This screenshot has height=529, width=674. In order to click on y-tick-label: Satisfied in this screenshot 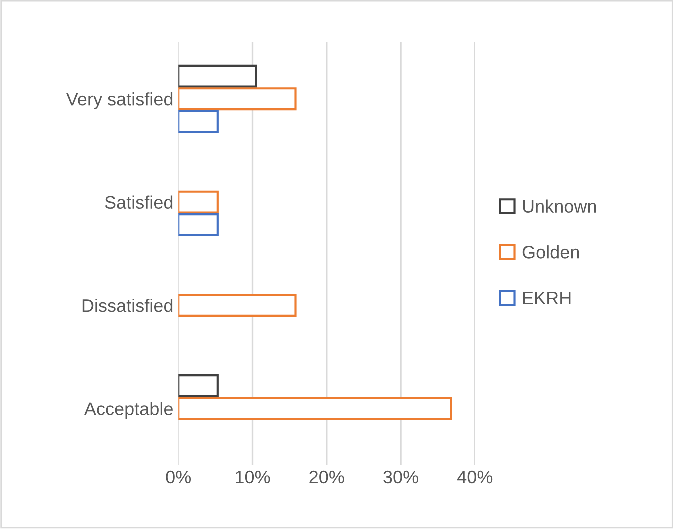, I will do `click(139, 203)`.